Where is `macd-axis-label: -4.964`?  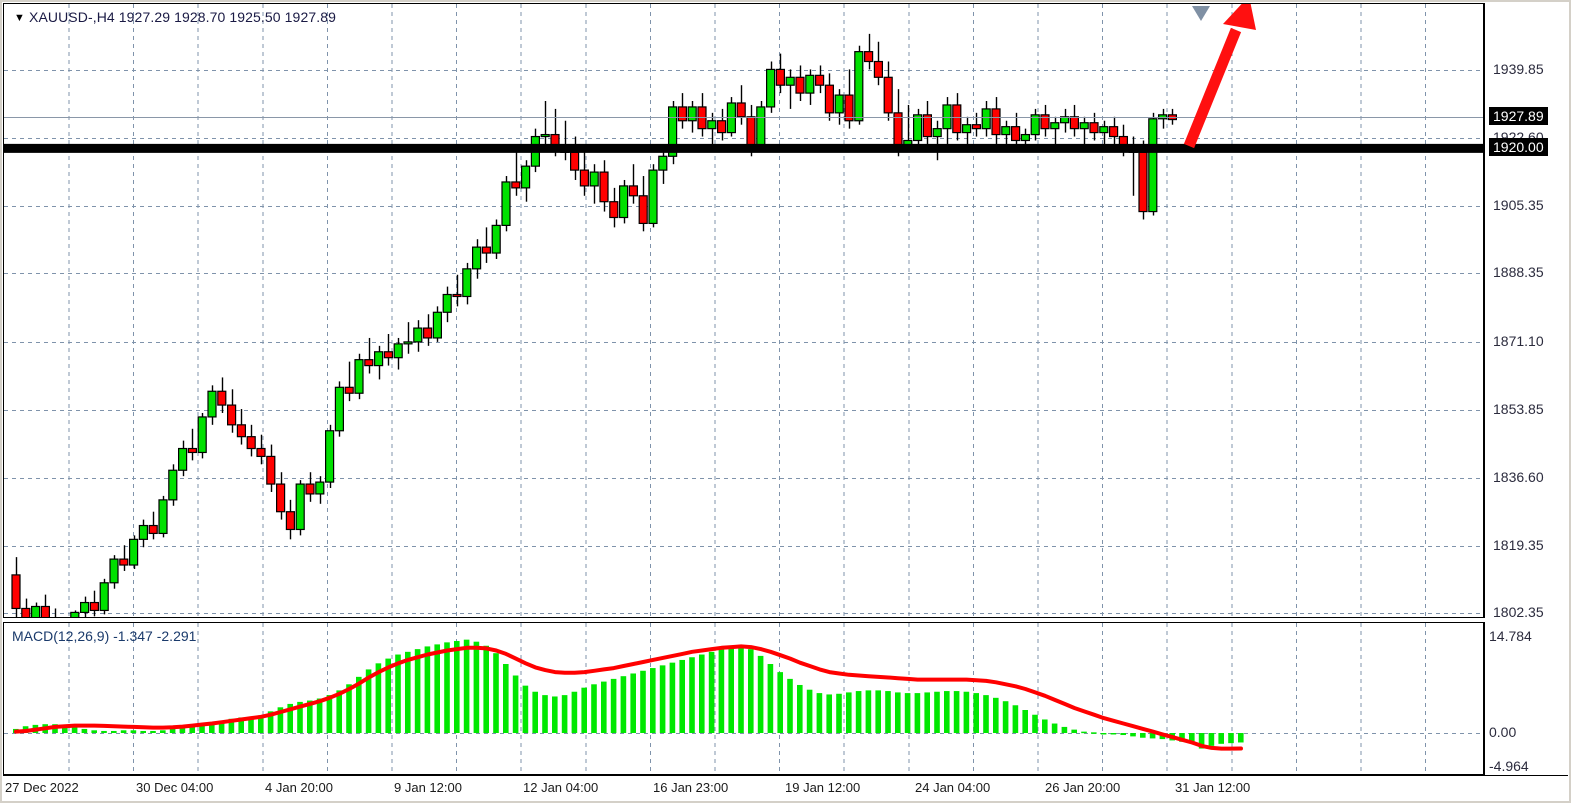
macd-axis-label: -4.964 is located at coordinates (1509, 766).